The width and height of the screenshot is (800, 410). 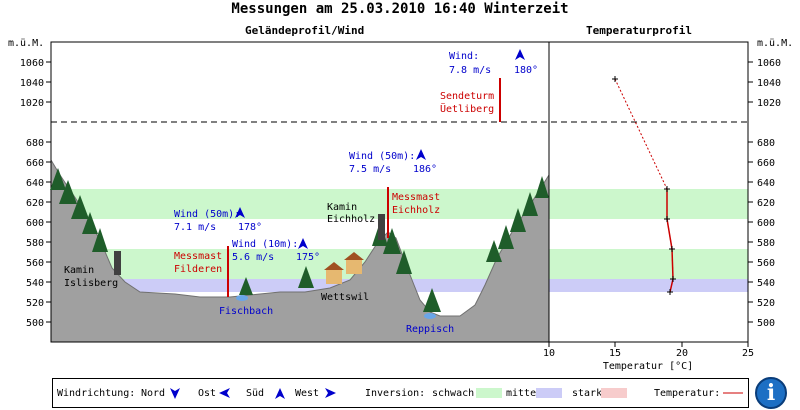 I want to click on chimney-islisberg-icon, so click(x=117, y=263).